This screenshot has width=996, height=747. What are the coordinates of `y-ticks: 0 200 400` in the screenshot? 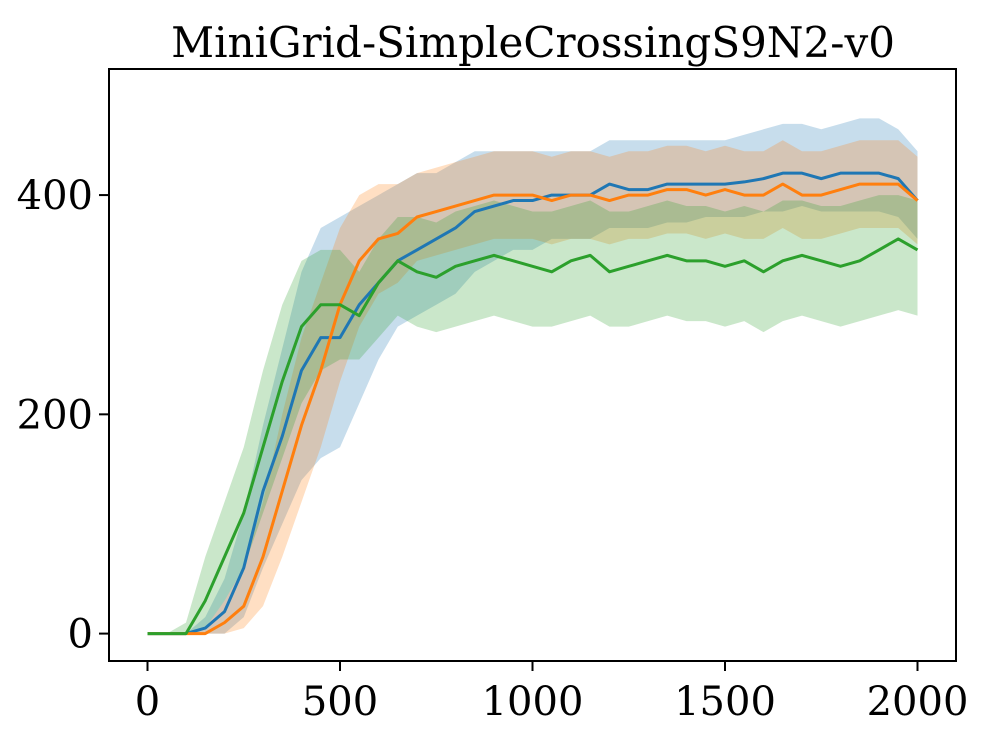 It's located at (63, 415).